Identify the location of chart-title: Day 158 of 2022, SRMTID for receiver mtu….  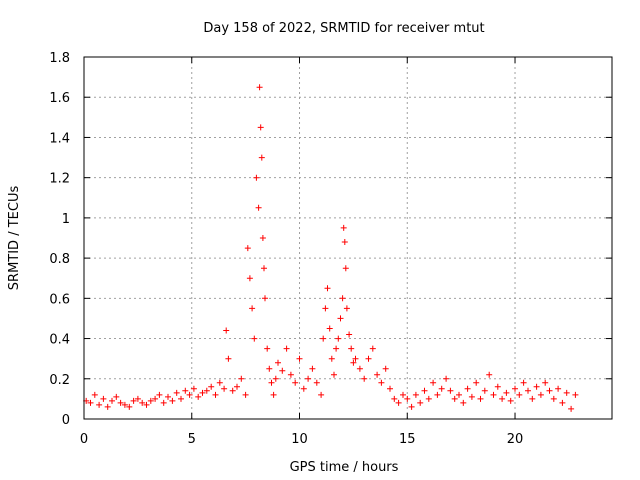
(343, 28).